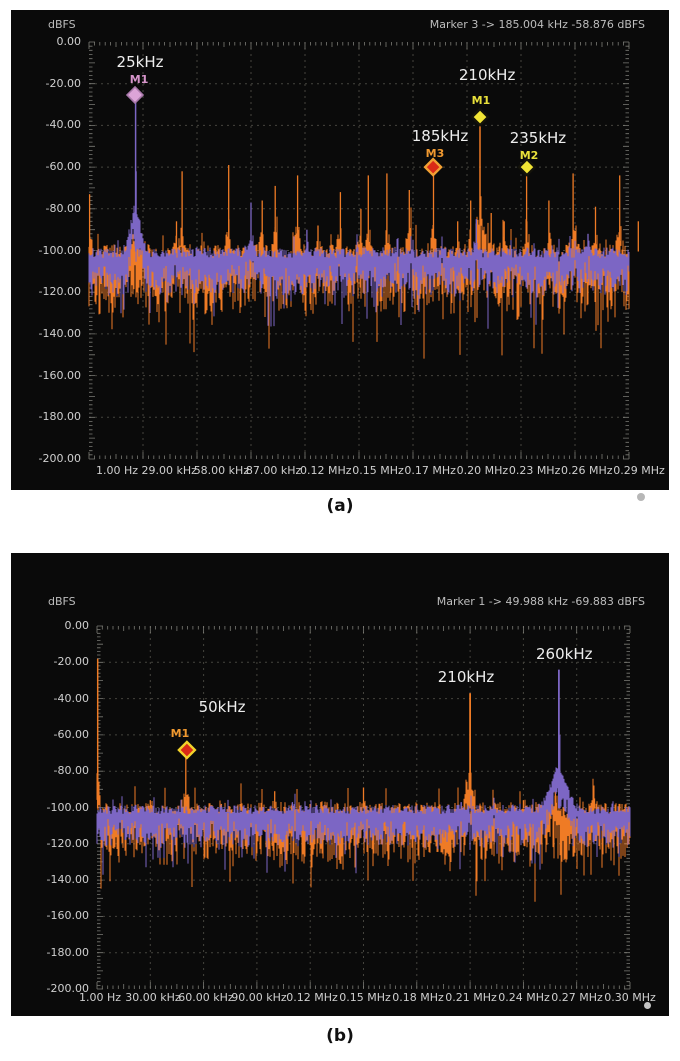 The width and height of the screenshot is (680, 1061). Describe the element at coordinates (630, 997) in the screenshot. I see `x-tick-label: 0.30 MHz` at that location.